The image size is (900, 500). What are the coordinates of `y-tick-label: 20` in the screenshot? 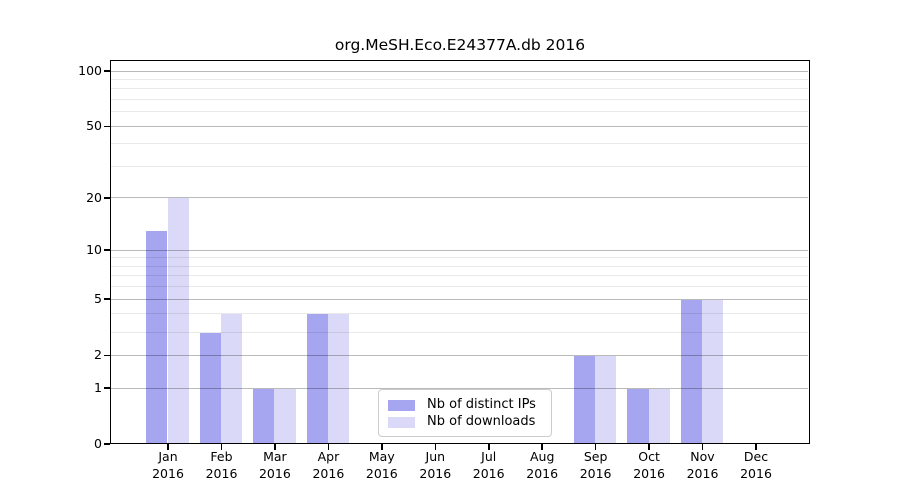 It's located at (94, 197).